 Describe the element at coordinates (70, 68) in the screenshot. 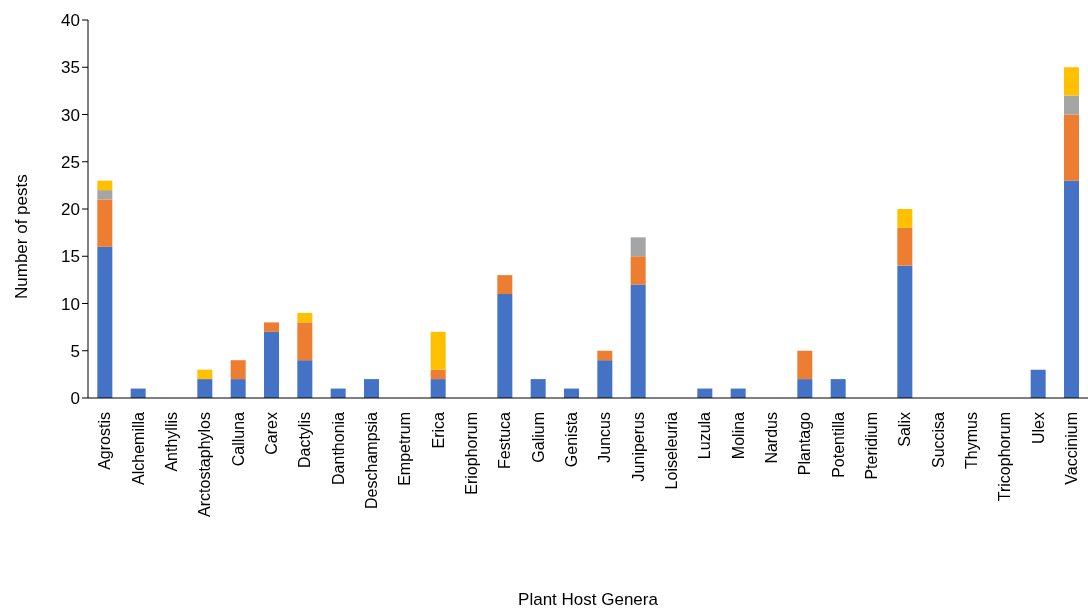

I see `y-tick-label: 35` at that location.